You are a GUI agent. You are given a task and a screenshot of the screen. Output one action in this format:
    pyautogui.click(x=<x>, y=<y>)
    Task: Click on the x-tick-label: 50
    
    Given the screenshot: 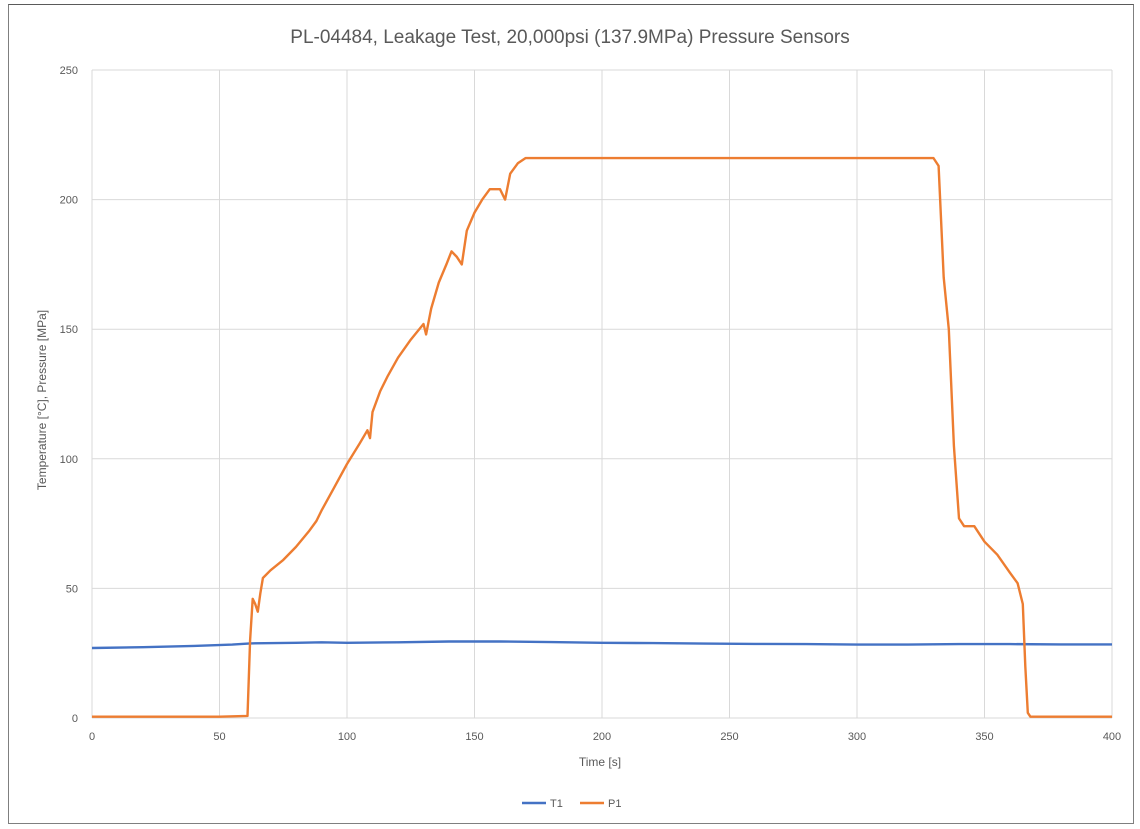 What is the action you would take?
    pyautogui.click(x=219, y=737)
    